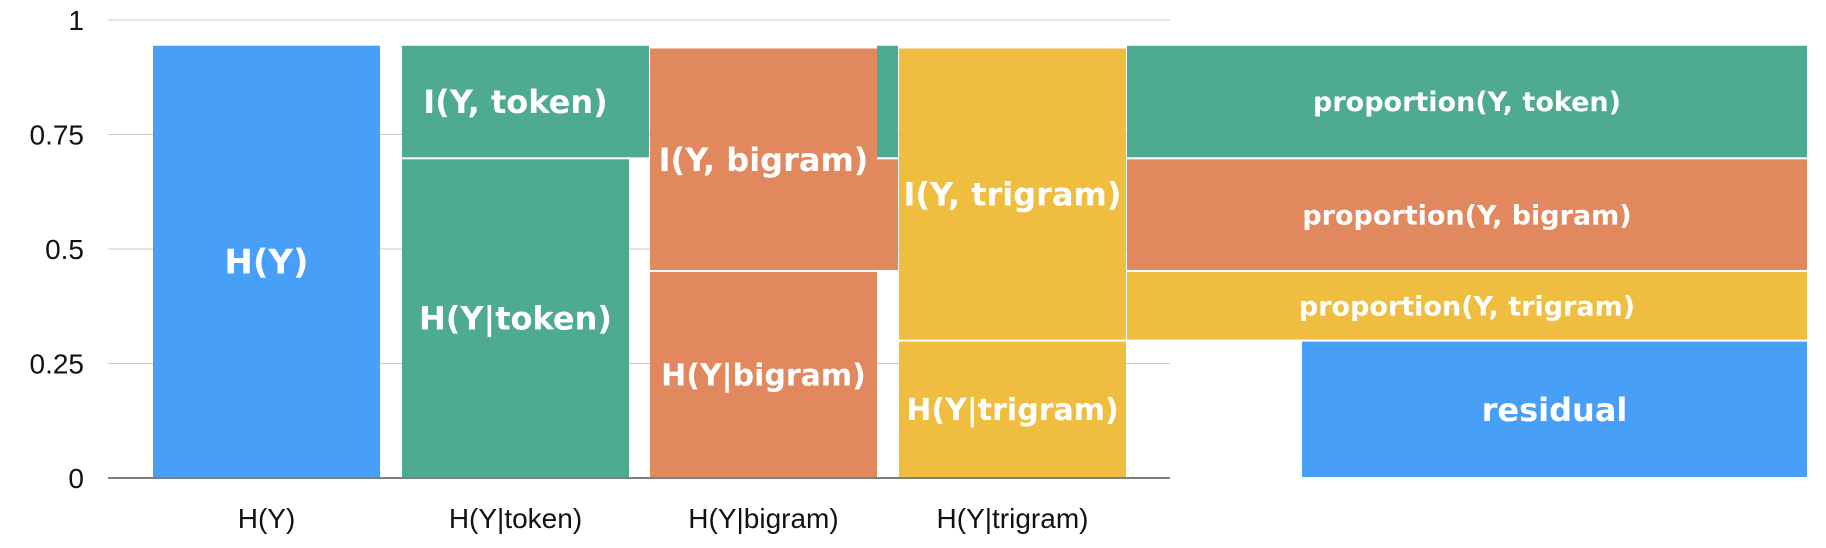  What do you see at coordinates (763, 518) in the screenshot?
I see `x-category-label: H(Y|bigram)` at bounding box center [763, 518].